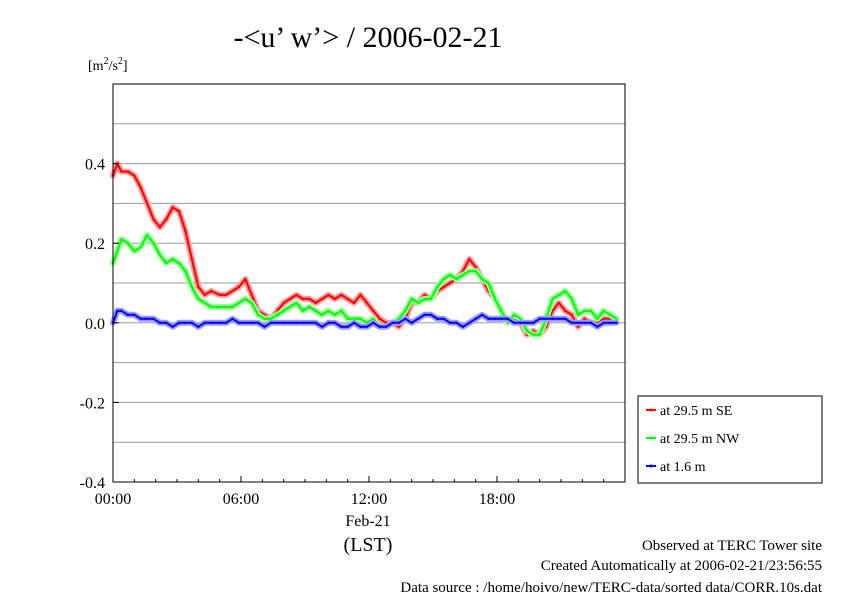 The image size is (842, 595). I want to click on y-tick-label: -0.4, so click(92, 483).